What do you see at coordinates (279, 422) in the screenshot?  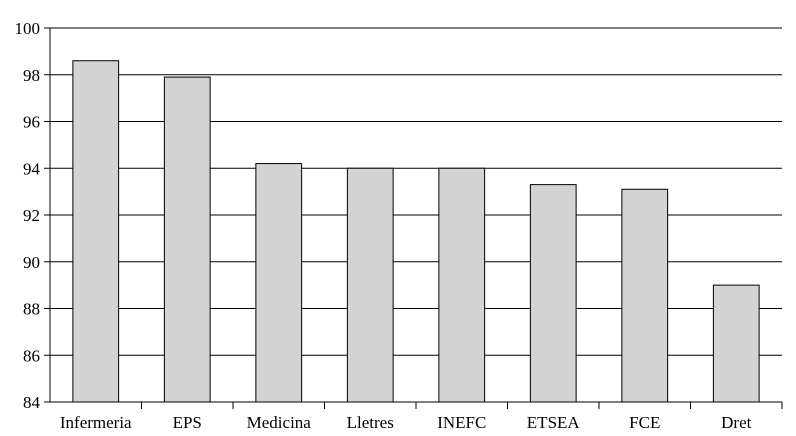 I see `x-tick-label: Medicina` at bounding box center [279, 422].